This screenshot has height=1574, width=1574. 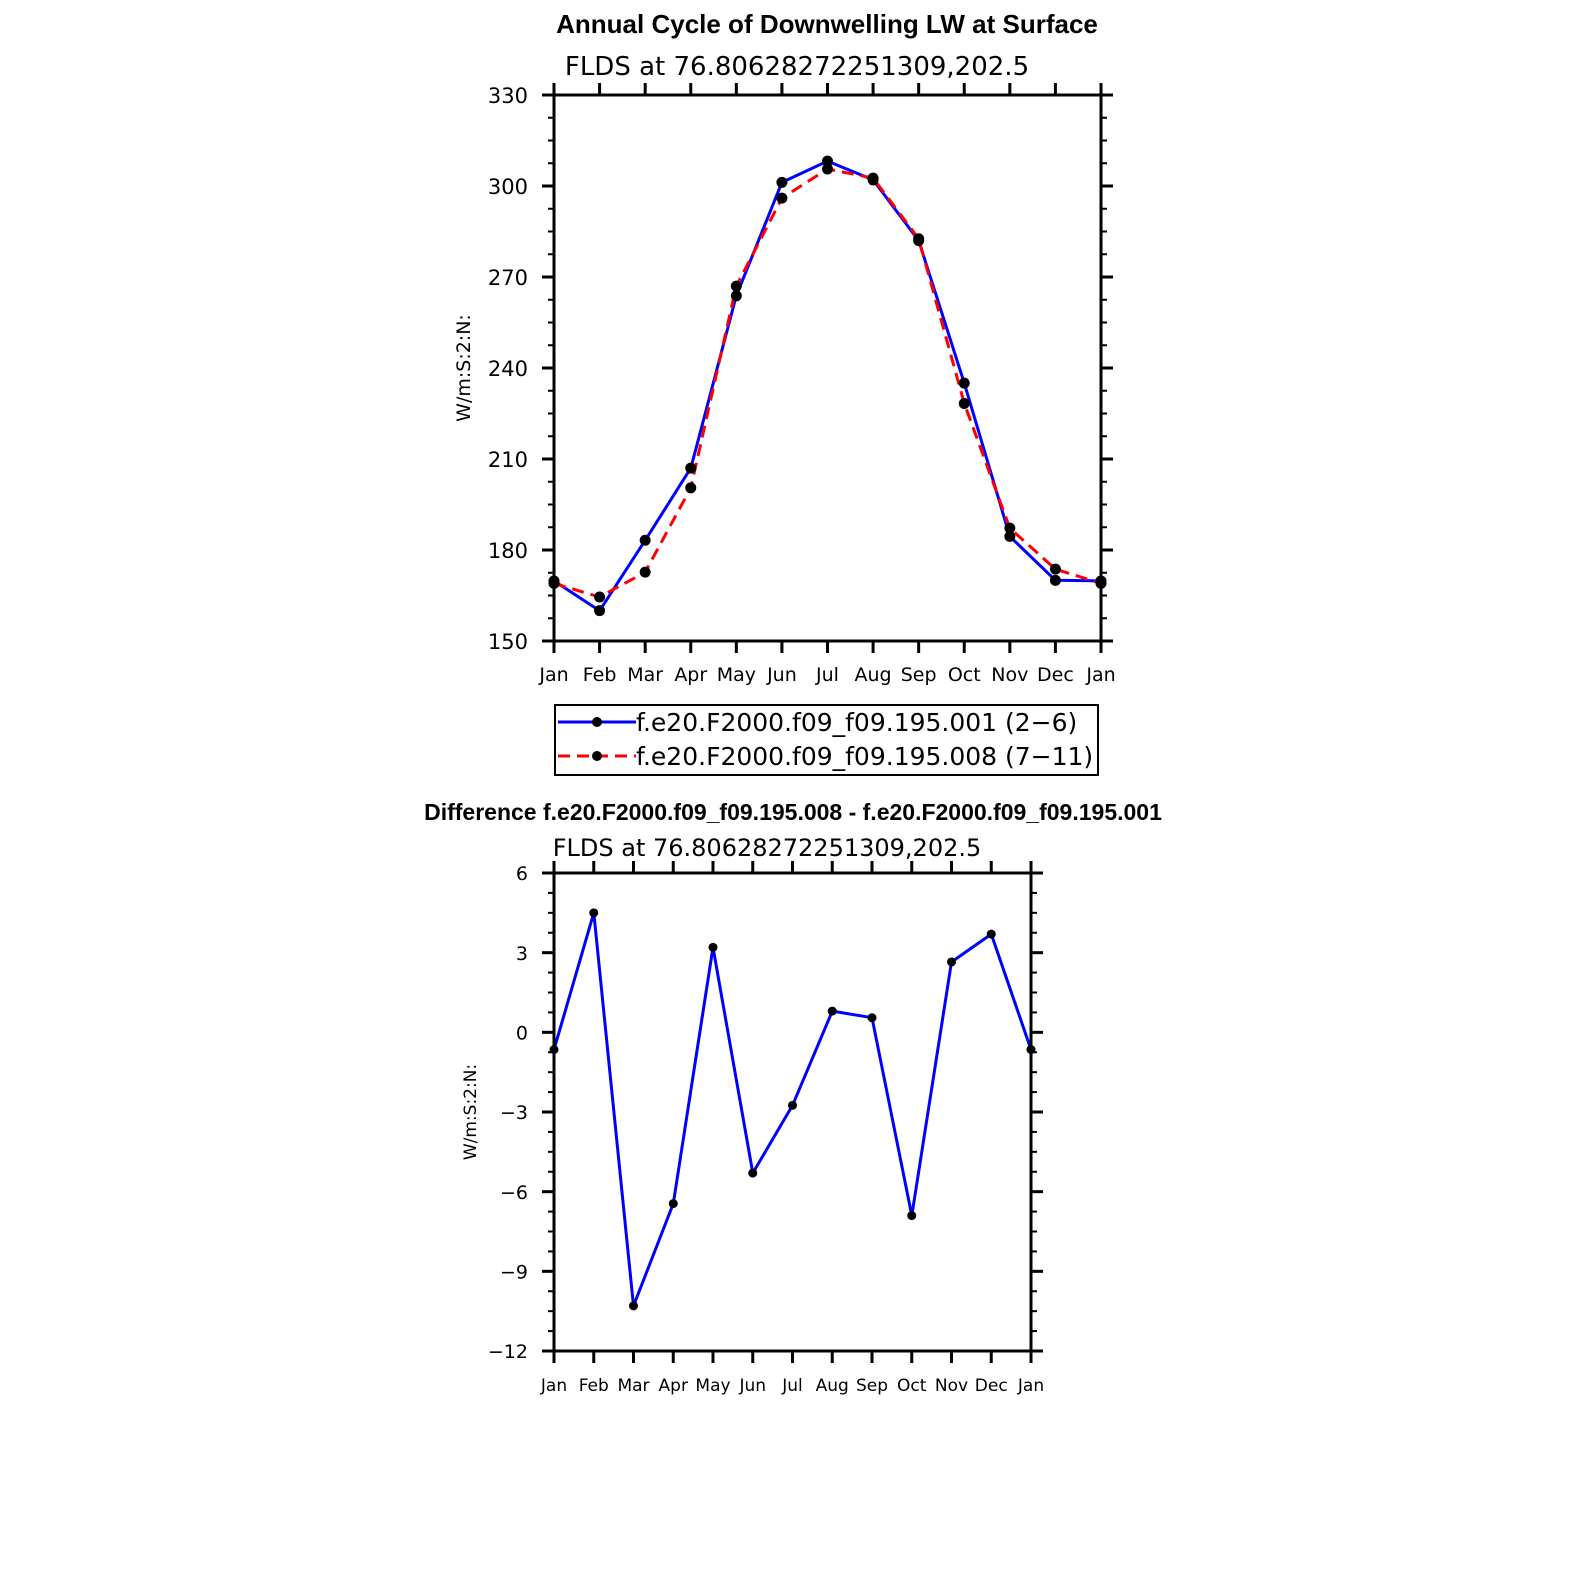 I want to click on chart2-xtick-labels: Jan Feb Mar Apr May Jun Jul Aug Sep Oct Nov Dec Jan, so click(x=792, y=1386).